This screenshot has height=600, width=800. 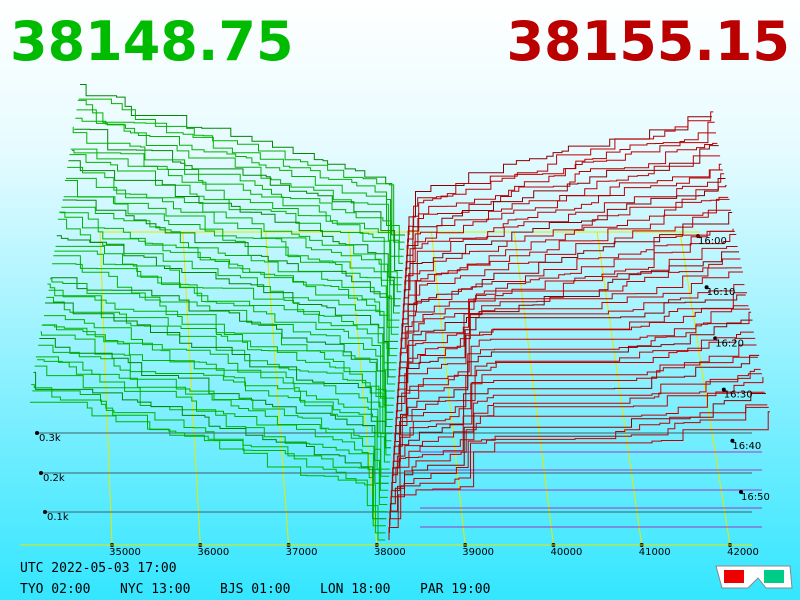 I want to click on cyan-lens, so click(x=774, y=576).